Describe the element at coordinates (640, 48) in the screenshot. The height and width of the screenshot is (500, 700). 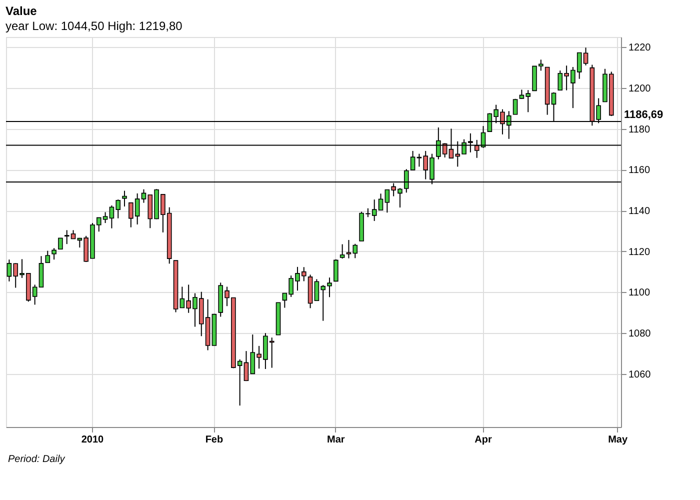
I see `y-tick-label: 1220` at that location.